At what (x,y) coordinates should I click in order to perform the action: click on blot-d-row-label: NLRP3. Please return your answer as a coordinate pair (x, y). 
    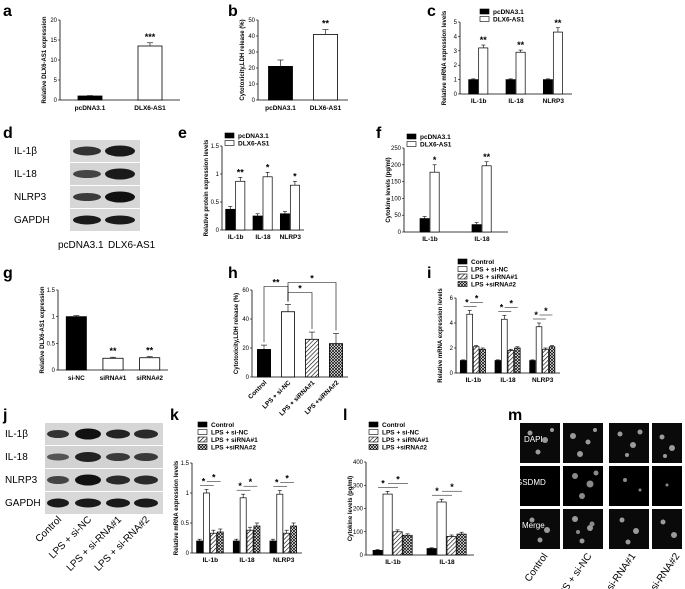
    Looking at the image, I should click on (30, 197).